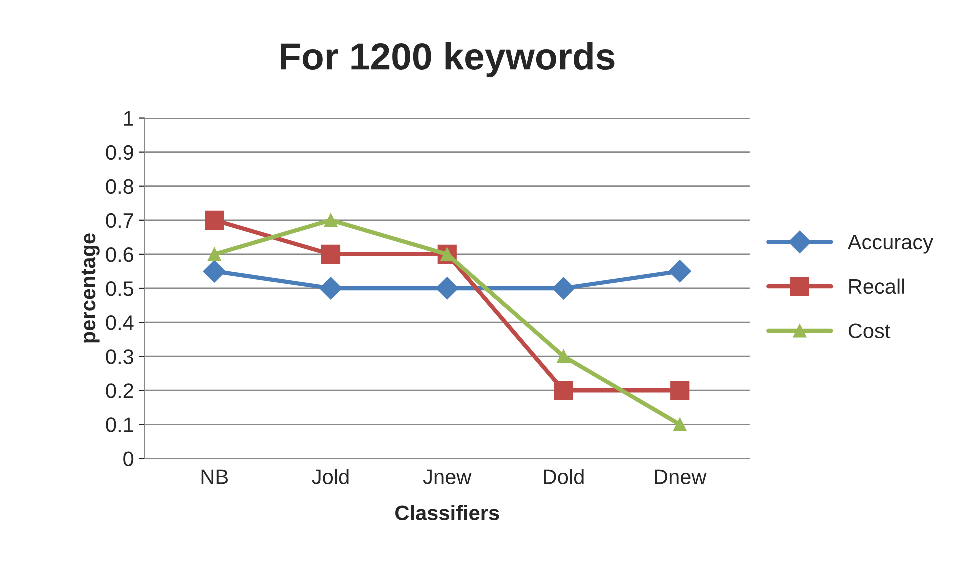 The width and height of the screenshot is (959, 577). What do you see at coordinates (891, 244) in the screenshot?
I see `legend-label: Accuracy` at bounding box center [891, 244].